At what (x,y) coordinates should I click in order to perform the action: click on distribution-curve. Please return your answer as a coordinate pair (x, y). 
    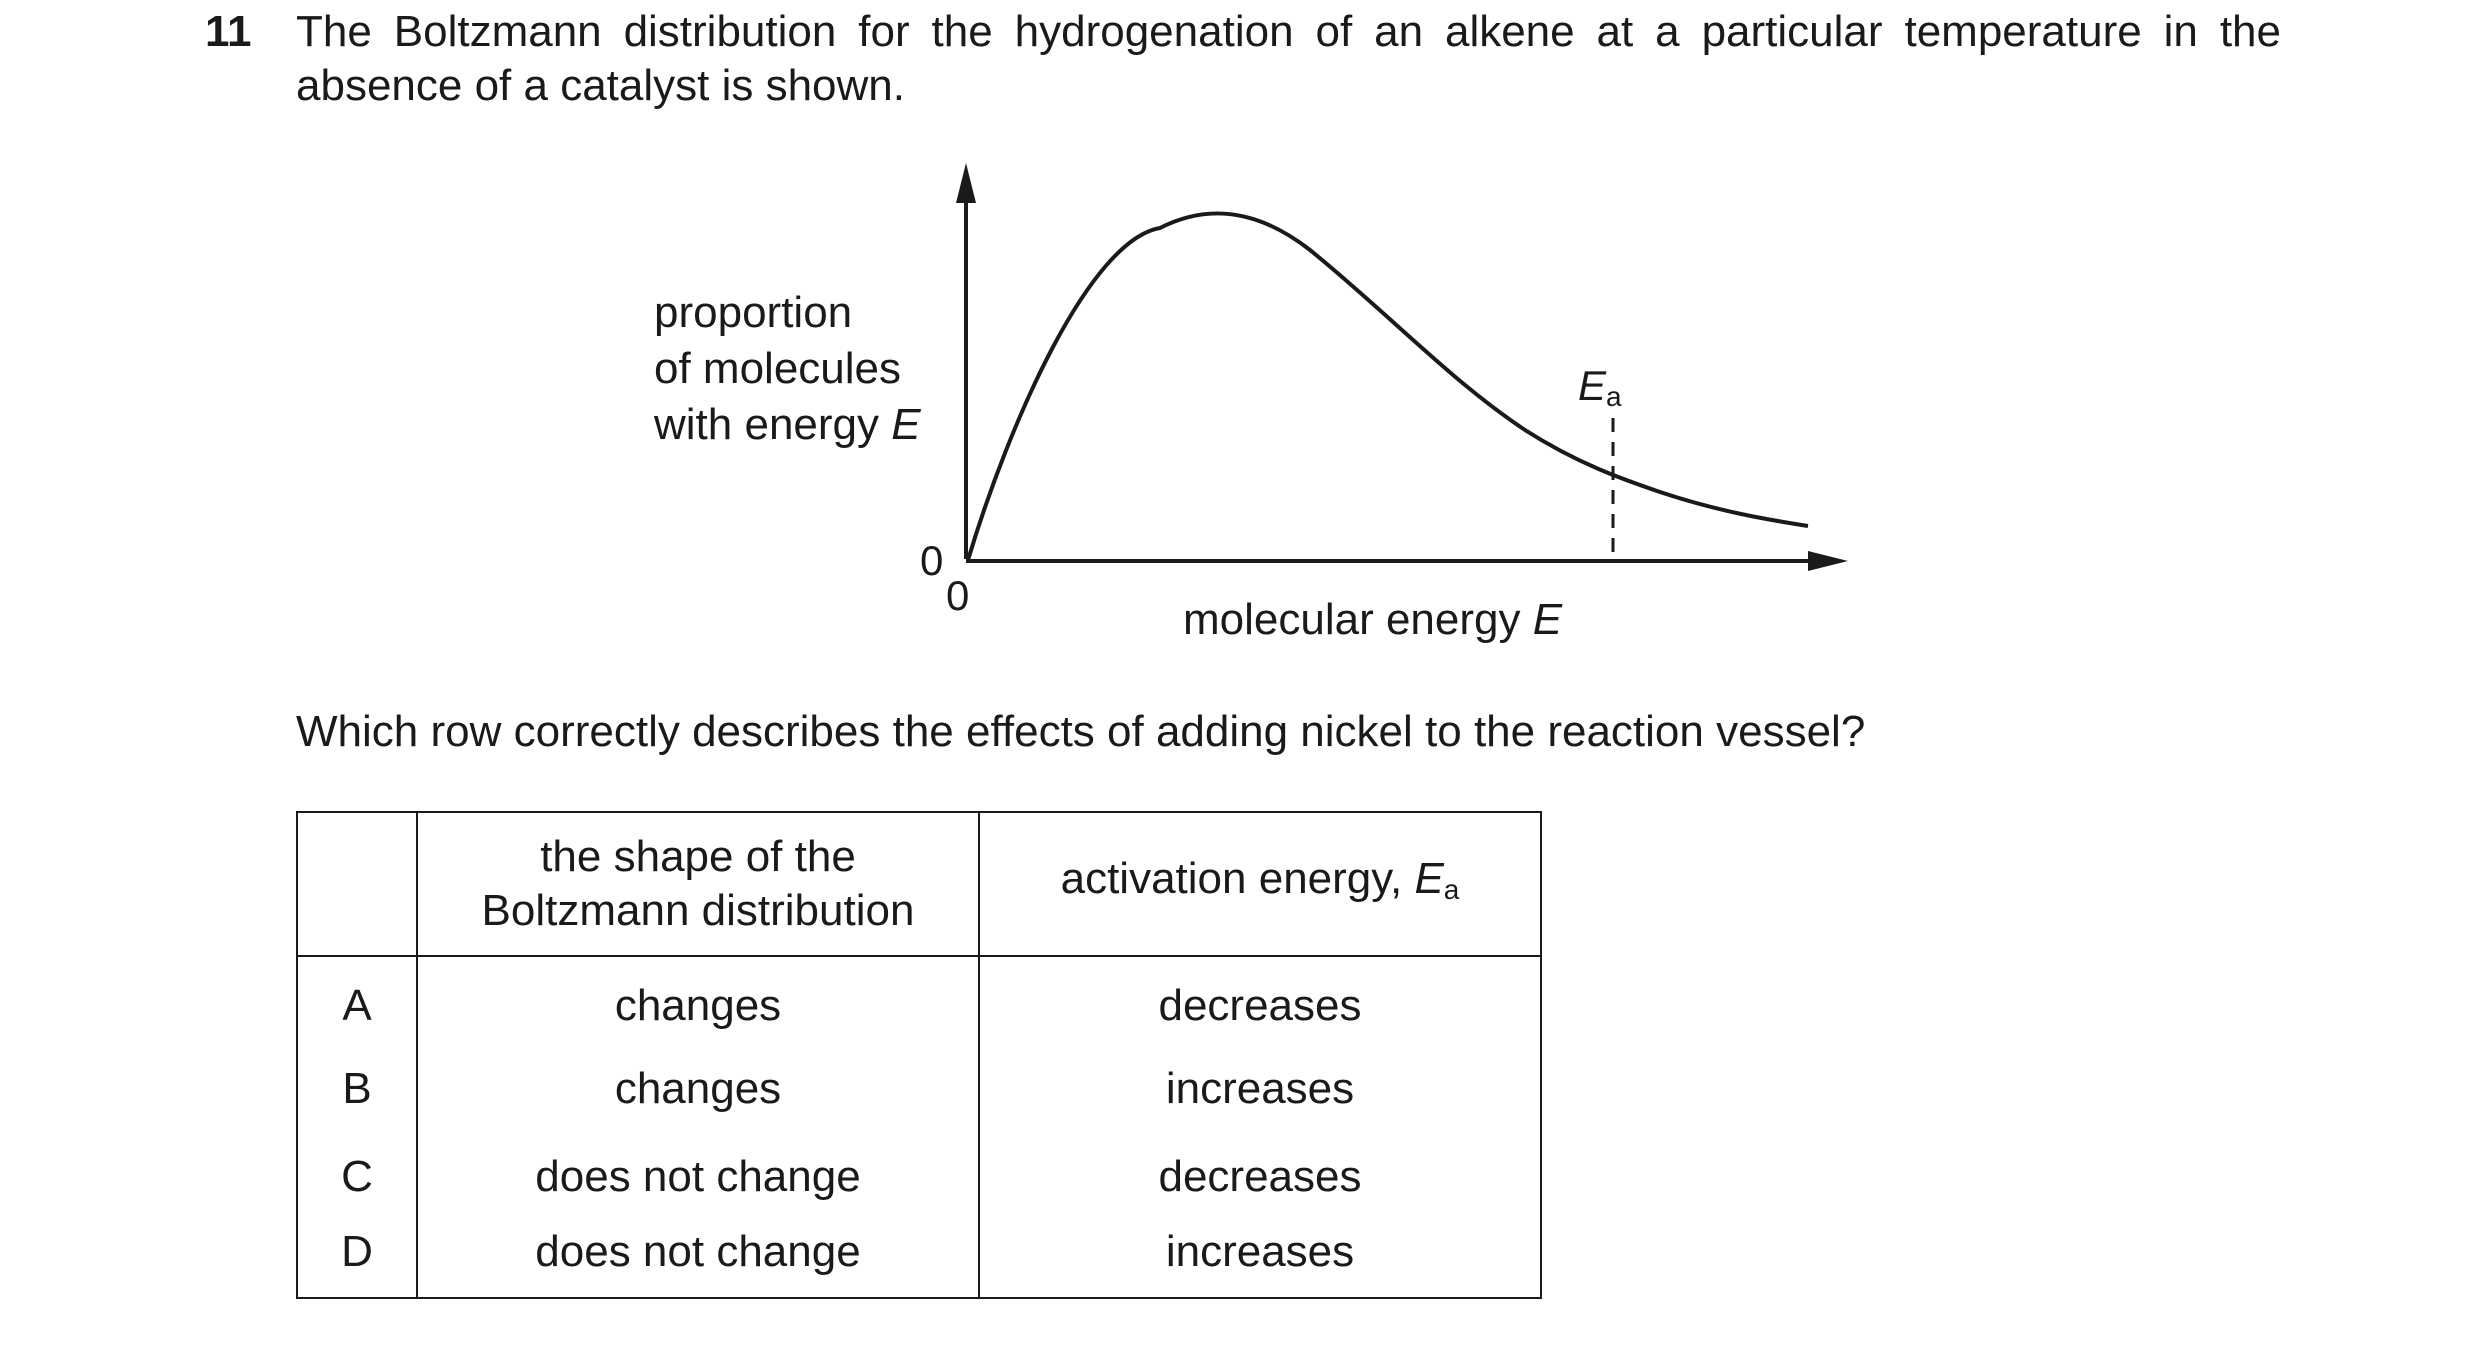
    Looking at the image, I should click on (1387, 386).